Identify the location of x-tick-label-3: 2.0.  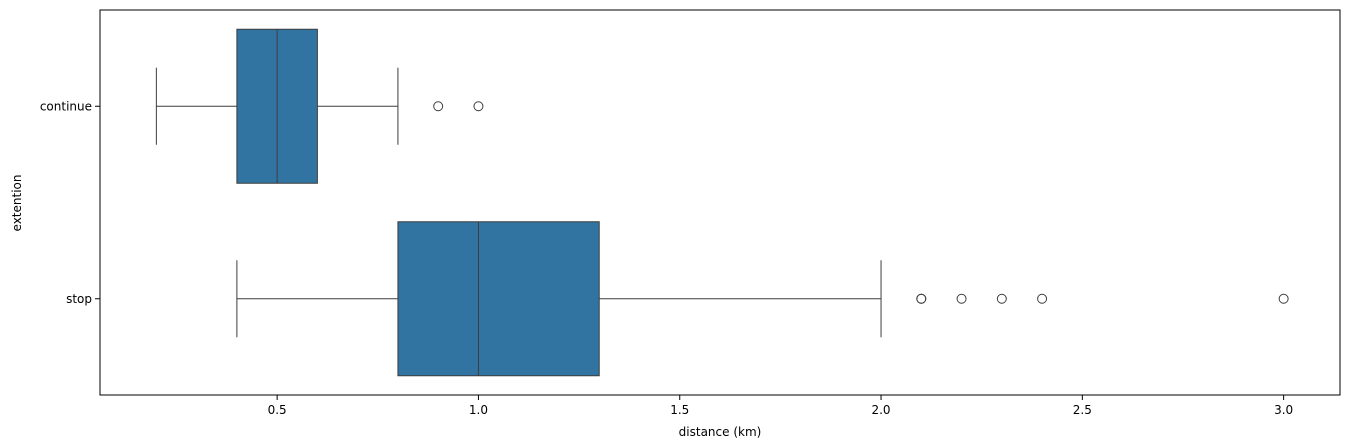
(880, 410).